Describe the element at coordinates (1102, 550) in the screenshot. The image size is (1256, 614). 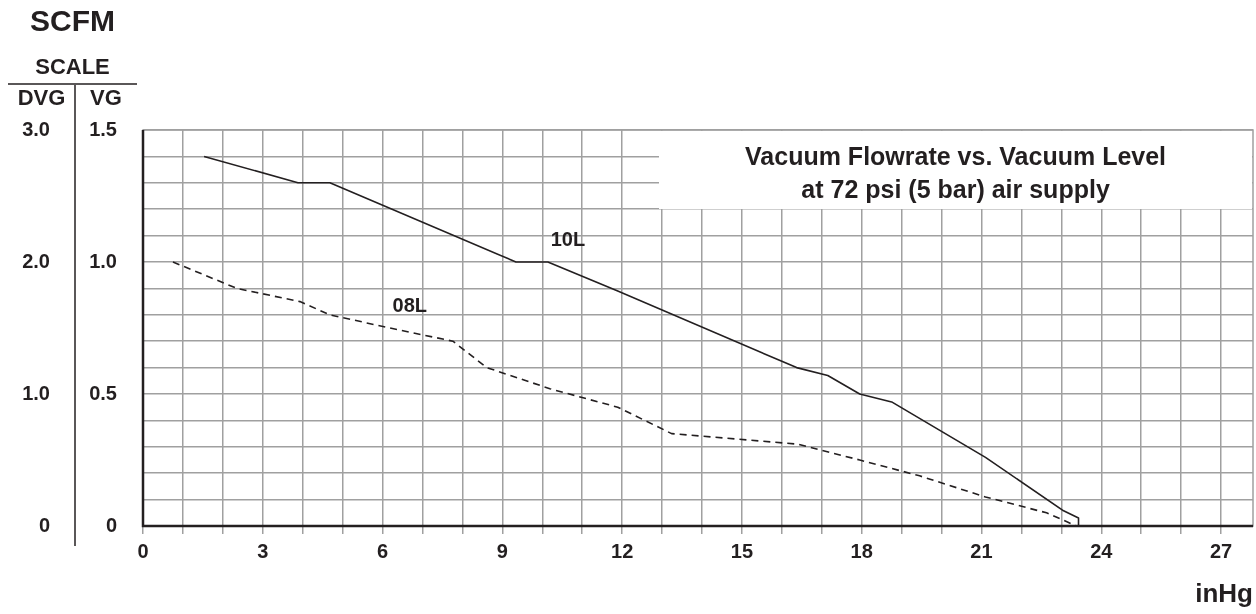
I see `x-tick-label: 24` at that location.